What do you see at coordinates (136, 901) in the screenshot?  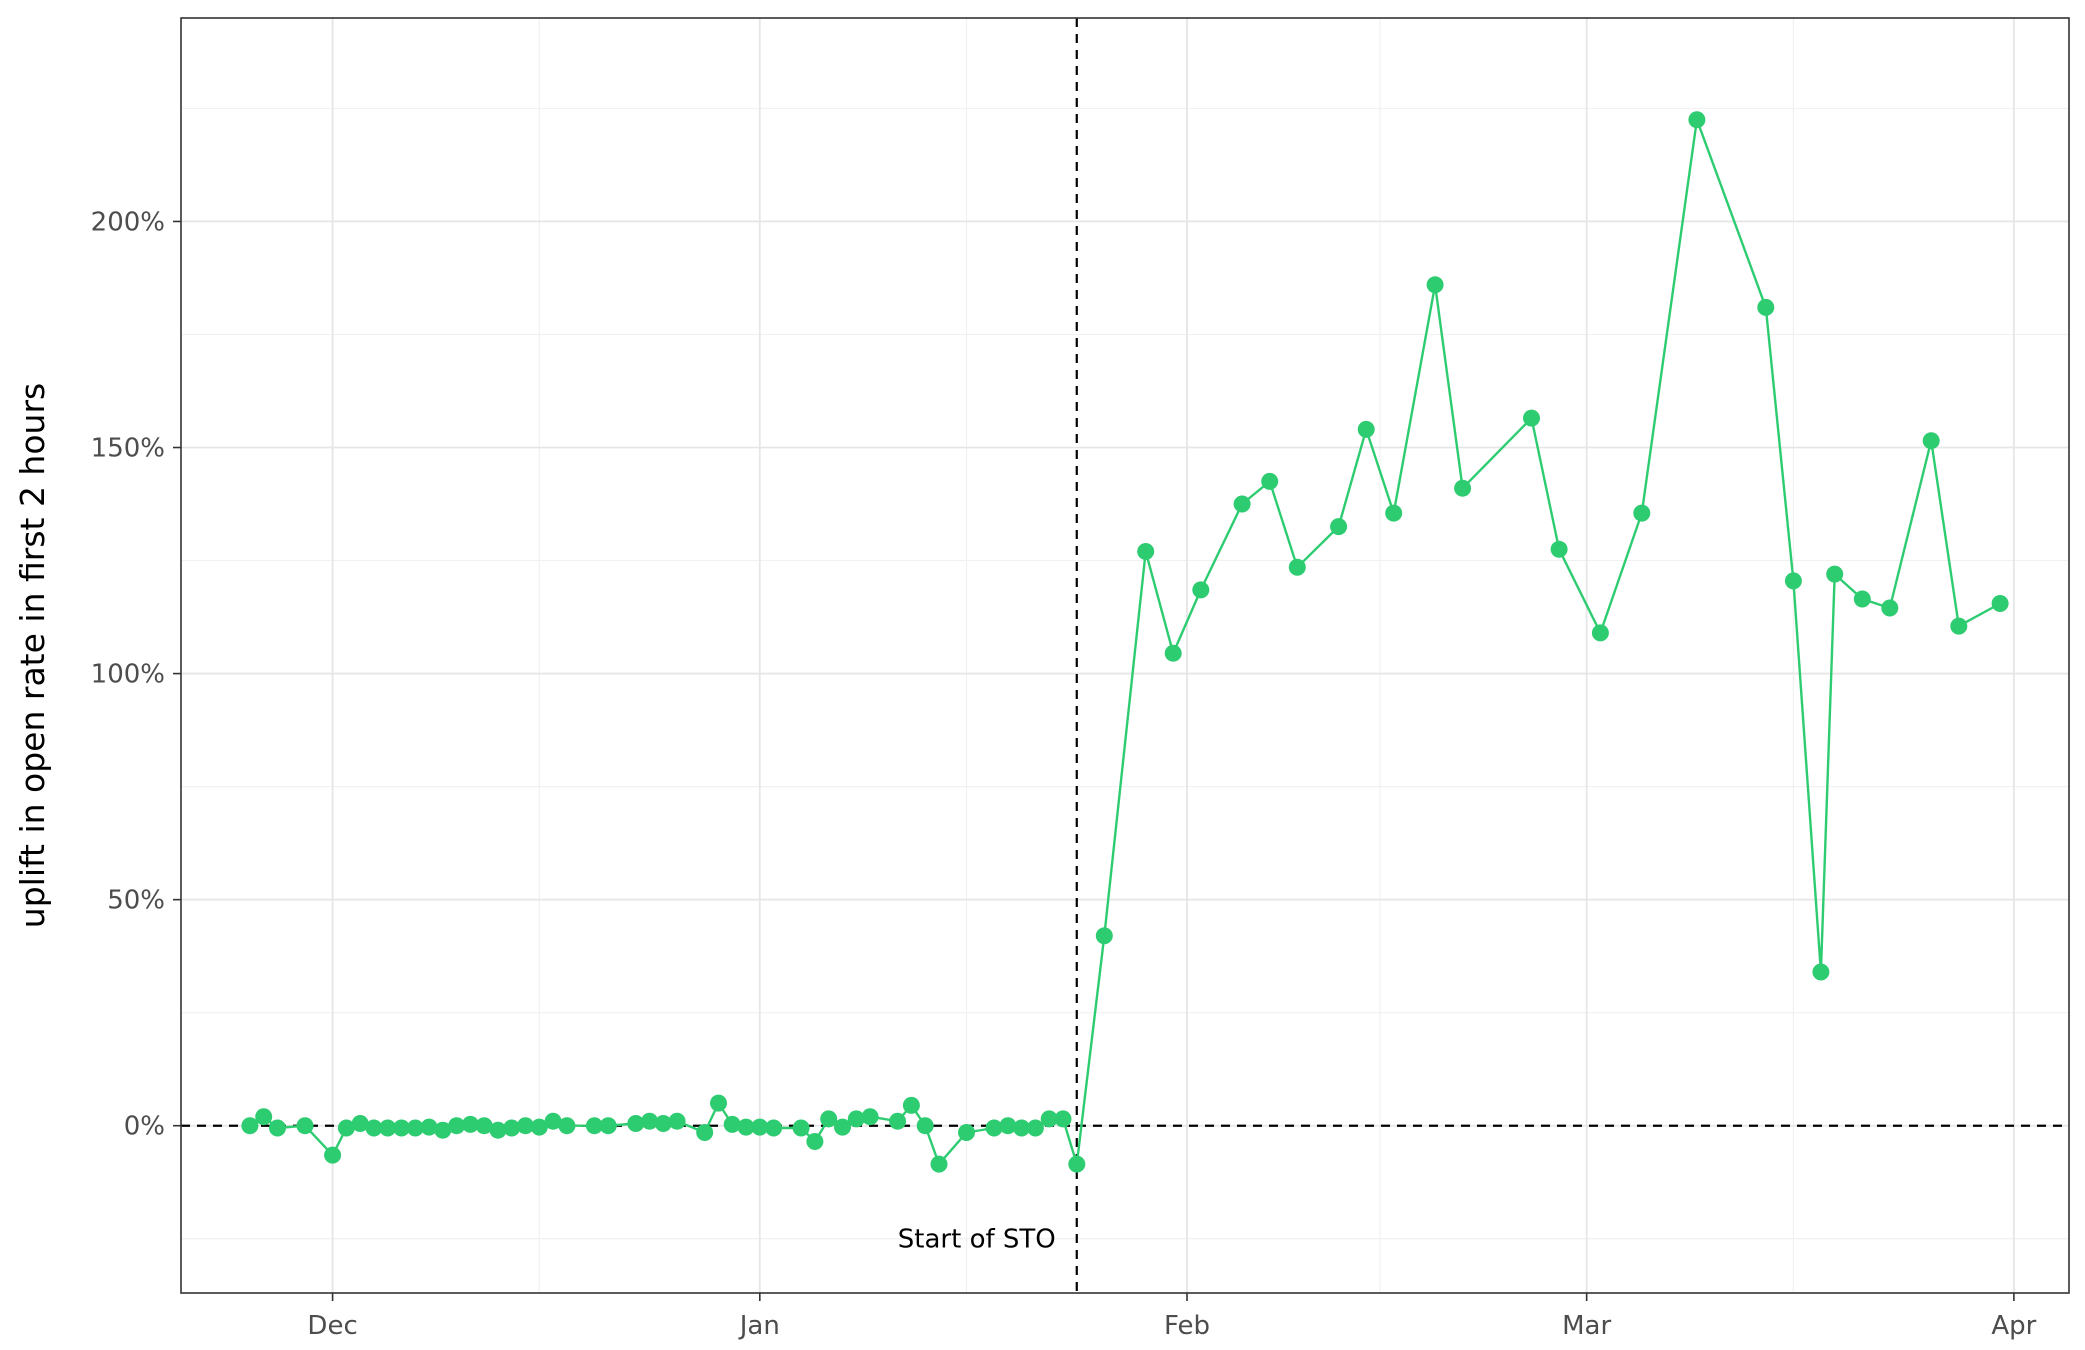 I see `y-tick-label: 50%` at bounding box center [136, 901].